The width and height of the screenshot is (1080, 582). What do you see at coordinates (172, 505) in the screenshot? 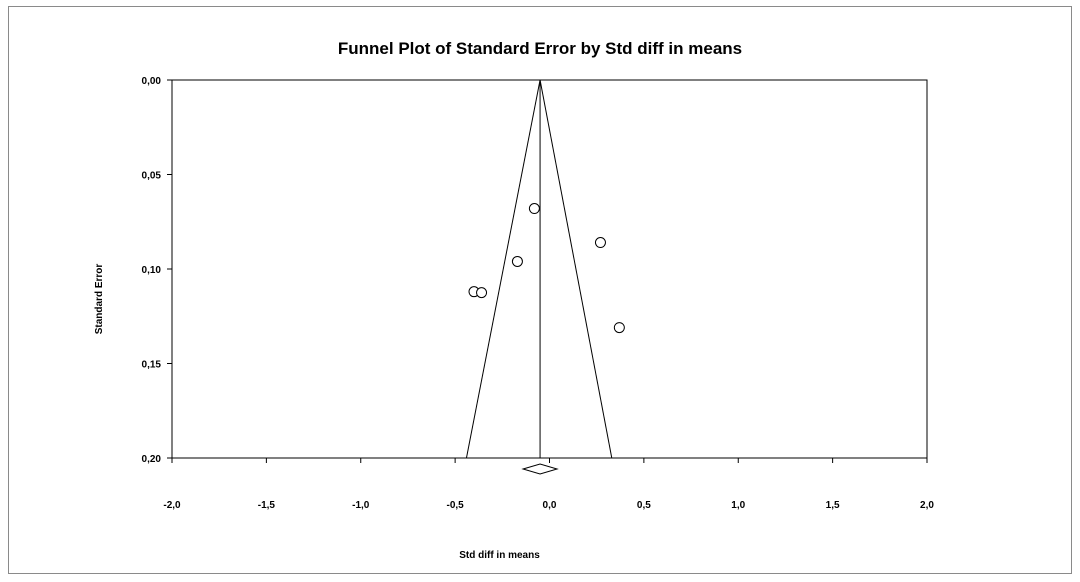
I see `x-tick-label: -2,0` at bounding box center [172, 505].